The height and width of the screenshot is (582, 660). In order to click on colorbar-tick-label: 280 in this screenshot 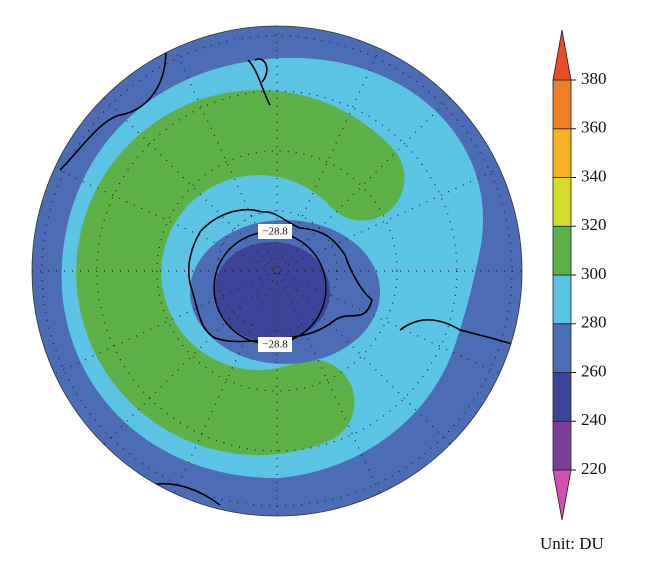, I will do `click(594, 322)`.